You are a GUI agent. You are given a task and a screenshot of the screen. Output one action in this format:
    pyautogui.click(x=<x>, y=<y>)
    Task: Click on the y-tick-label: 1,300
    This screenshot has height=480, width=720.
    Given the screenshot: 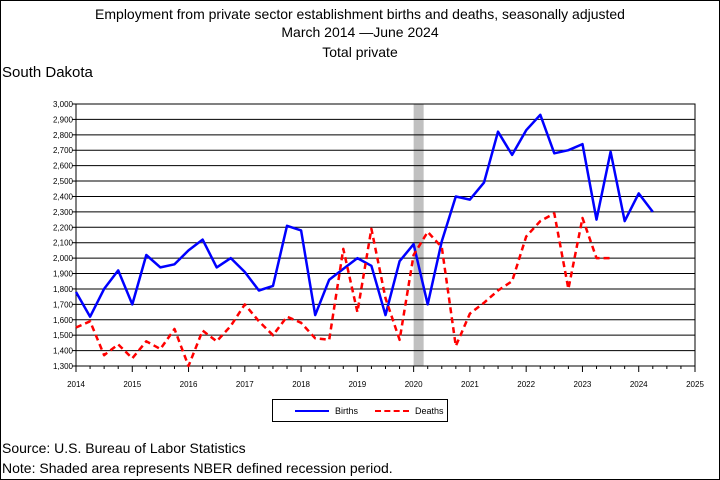 What is the action you would take?
    pyautogui.click(x=63, y=366)
    